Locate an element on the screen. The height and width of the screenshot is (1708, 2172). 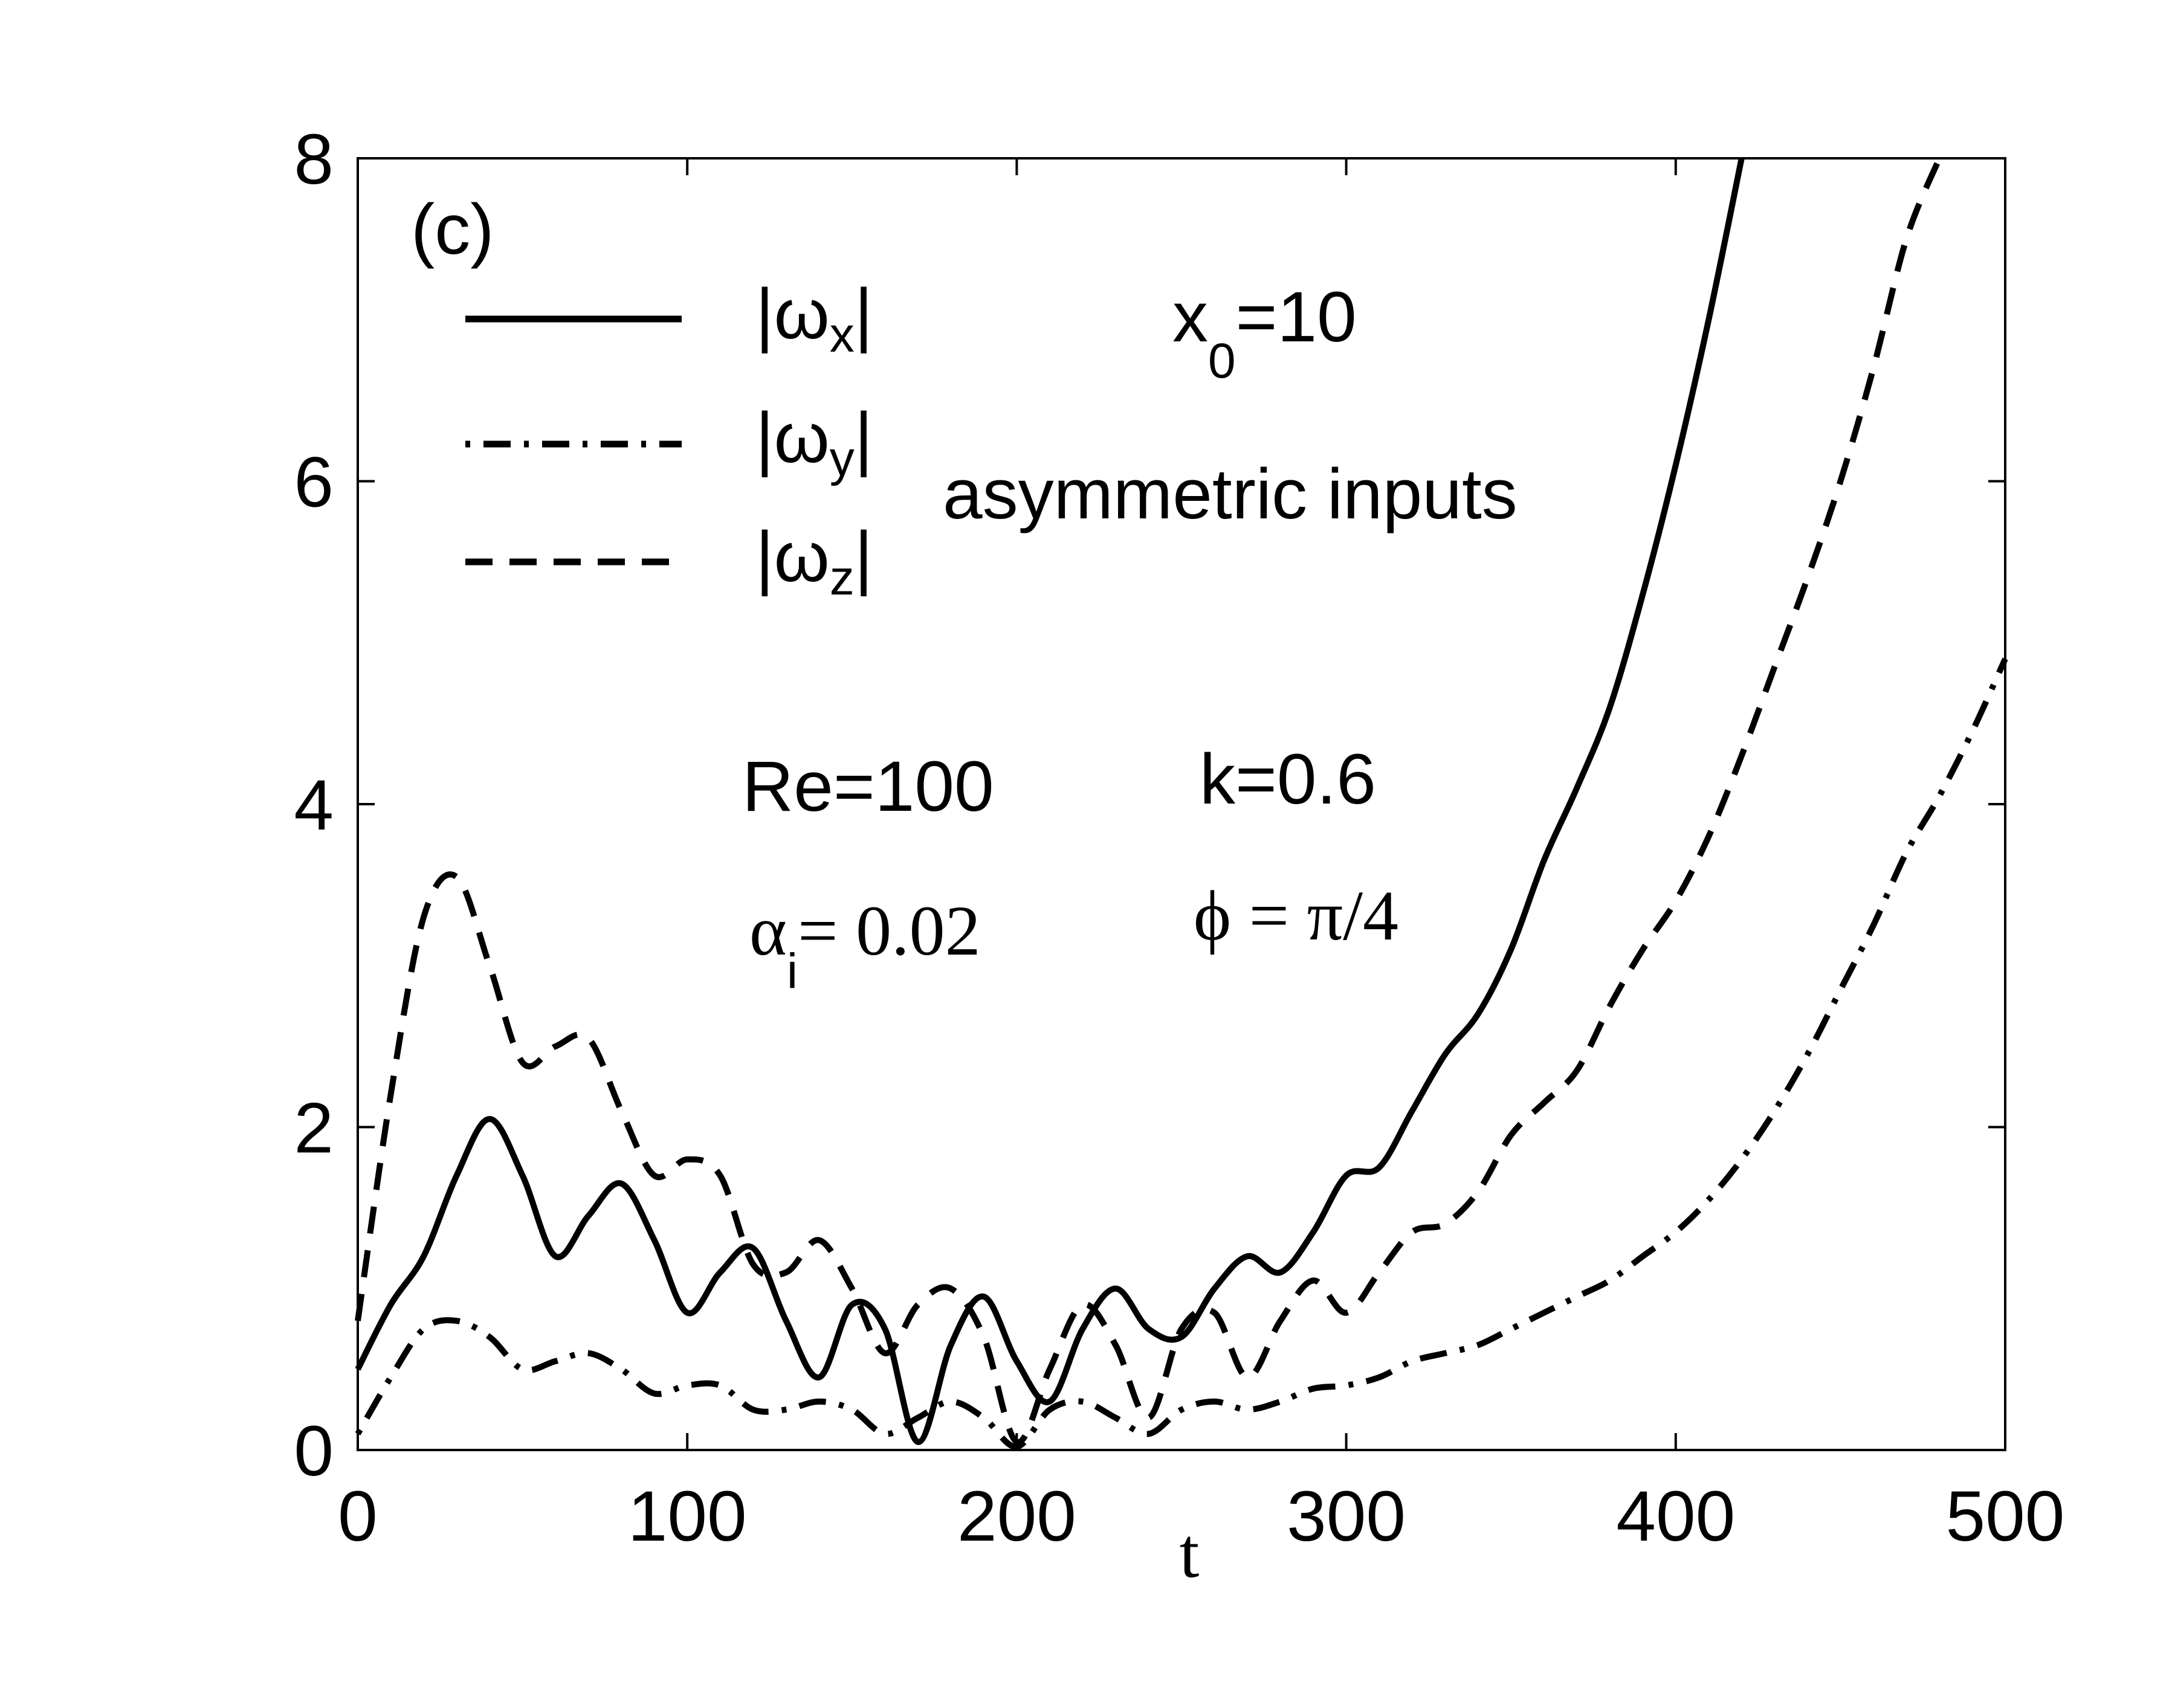
x-tick-label: 400 is located at coordinates (1675, 1517).